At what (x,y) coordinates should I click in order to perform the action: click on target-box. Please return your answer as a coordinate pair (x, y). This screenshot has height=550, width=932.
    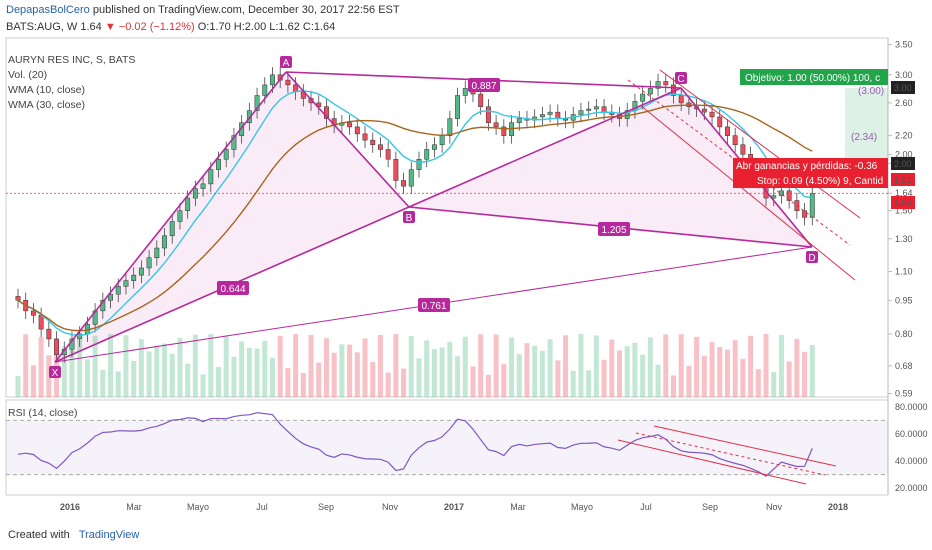
    Looking at the image, I should click on (814, 77).